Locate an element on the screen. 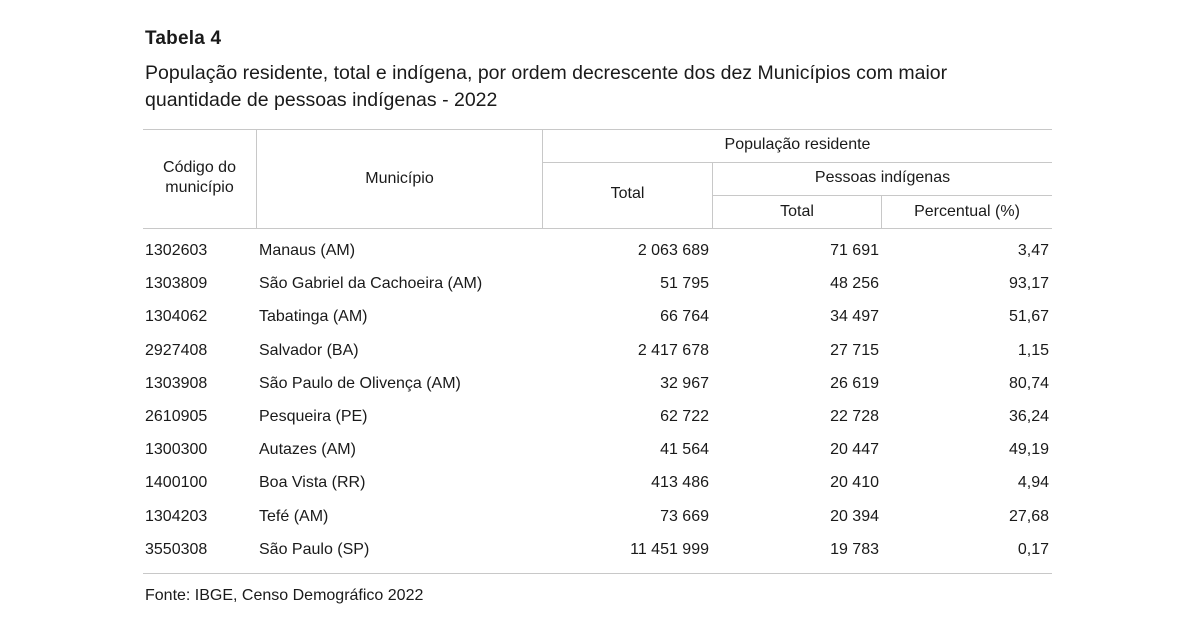 The image size is (1200, 641). cell-codigo: 1302603 is located at coordinates (176, 250).